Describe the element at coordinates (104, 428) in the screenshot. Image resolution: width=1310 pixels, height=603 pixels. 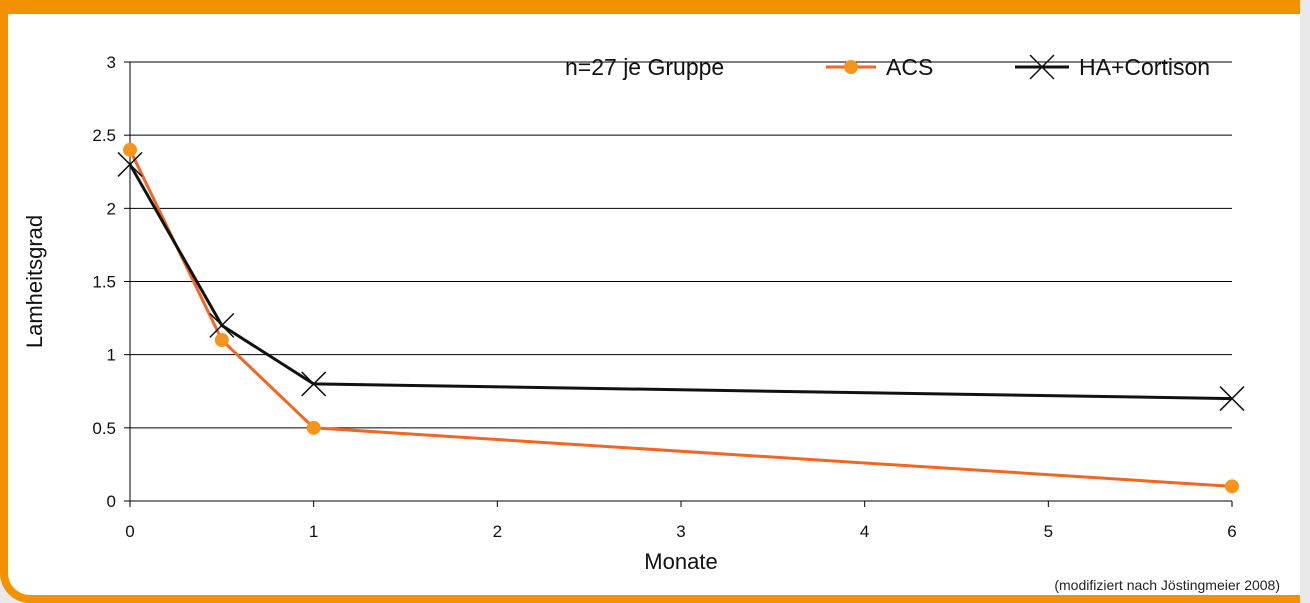
I see `y-tick-label: 0.5` at that location.